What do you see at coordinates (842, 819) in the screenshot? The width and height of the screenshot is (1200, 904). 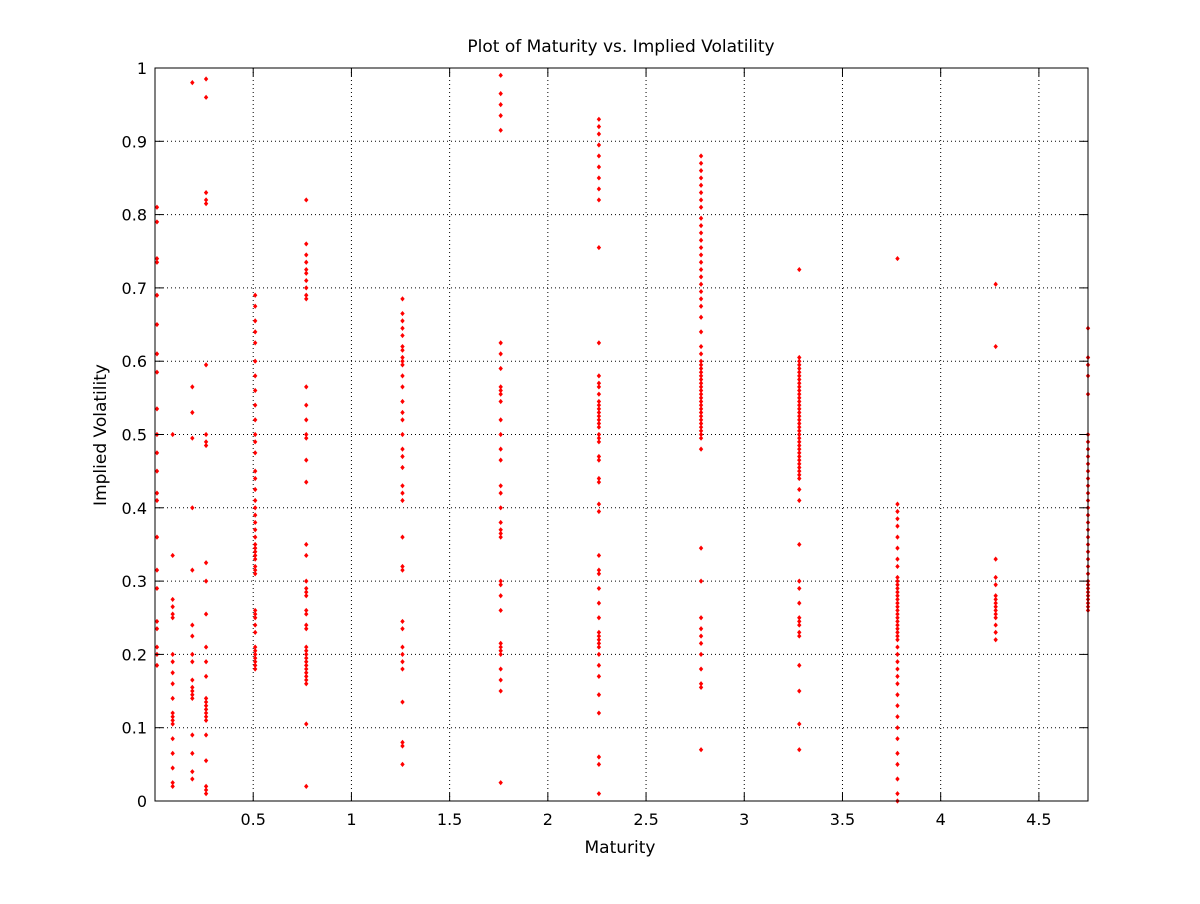 I see `x-tick-label: 3.5` at bounding box center [842, 819].